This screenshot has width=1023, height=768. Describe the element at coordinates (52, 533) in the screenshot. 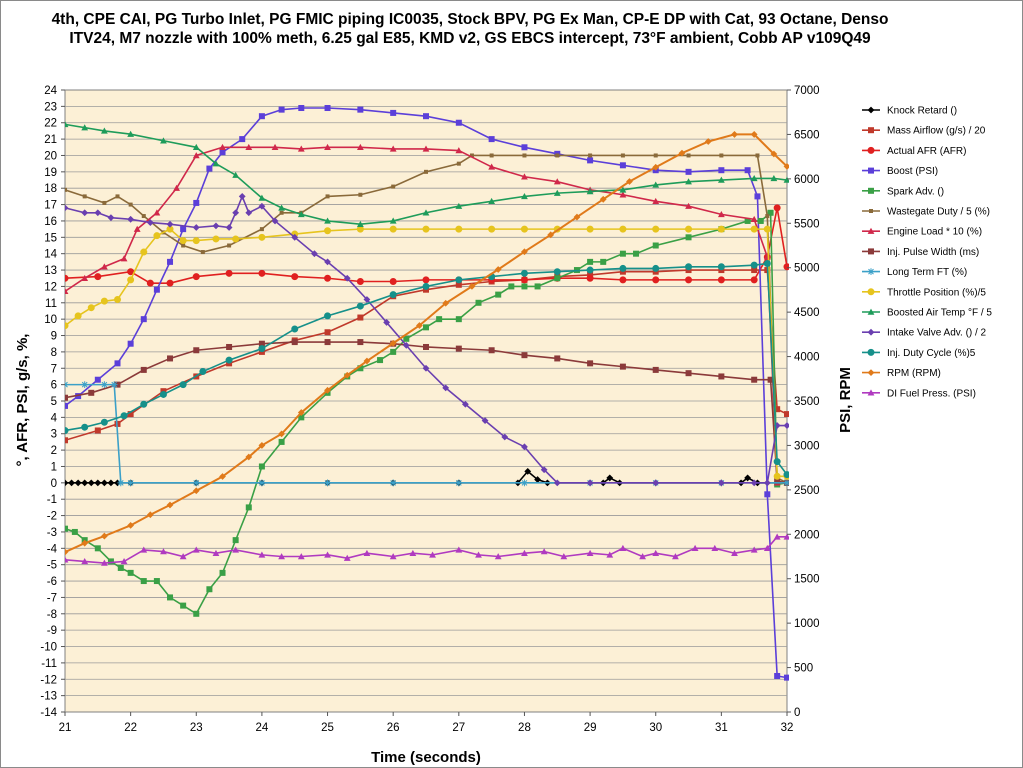

I see `y-tick-label: -3` at that location.